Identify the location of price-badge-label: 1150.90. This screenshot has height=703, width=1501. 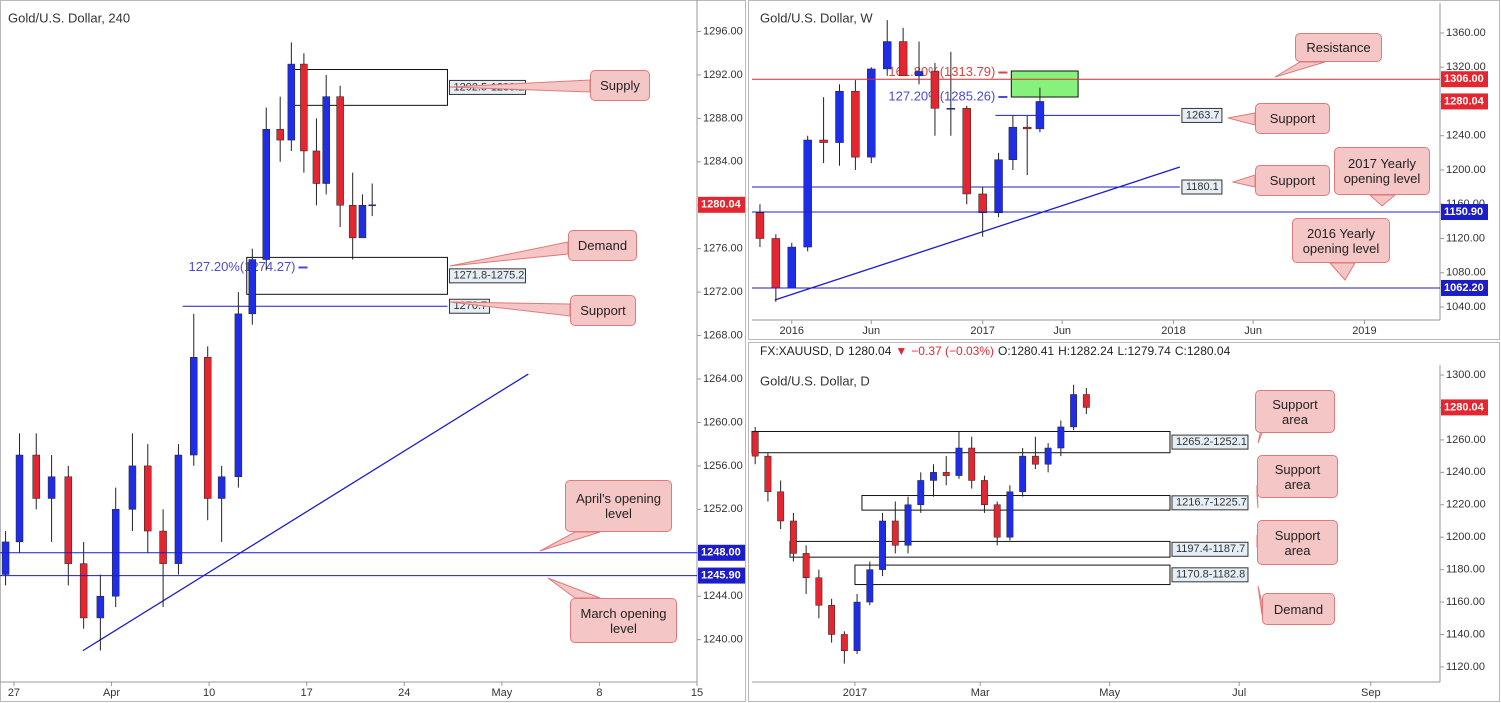
(1463, 212).